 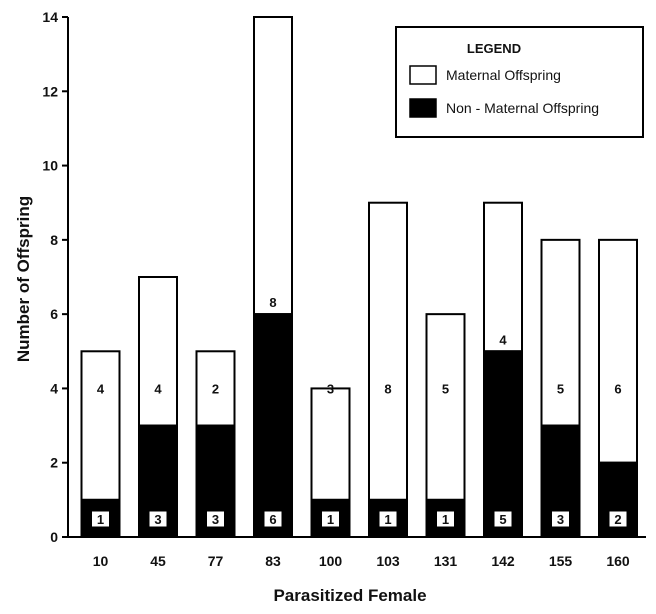 I want to click on y-tick-label-0: 0, so click(x=54, y=537).